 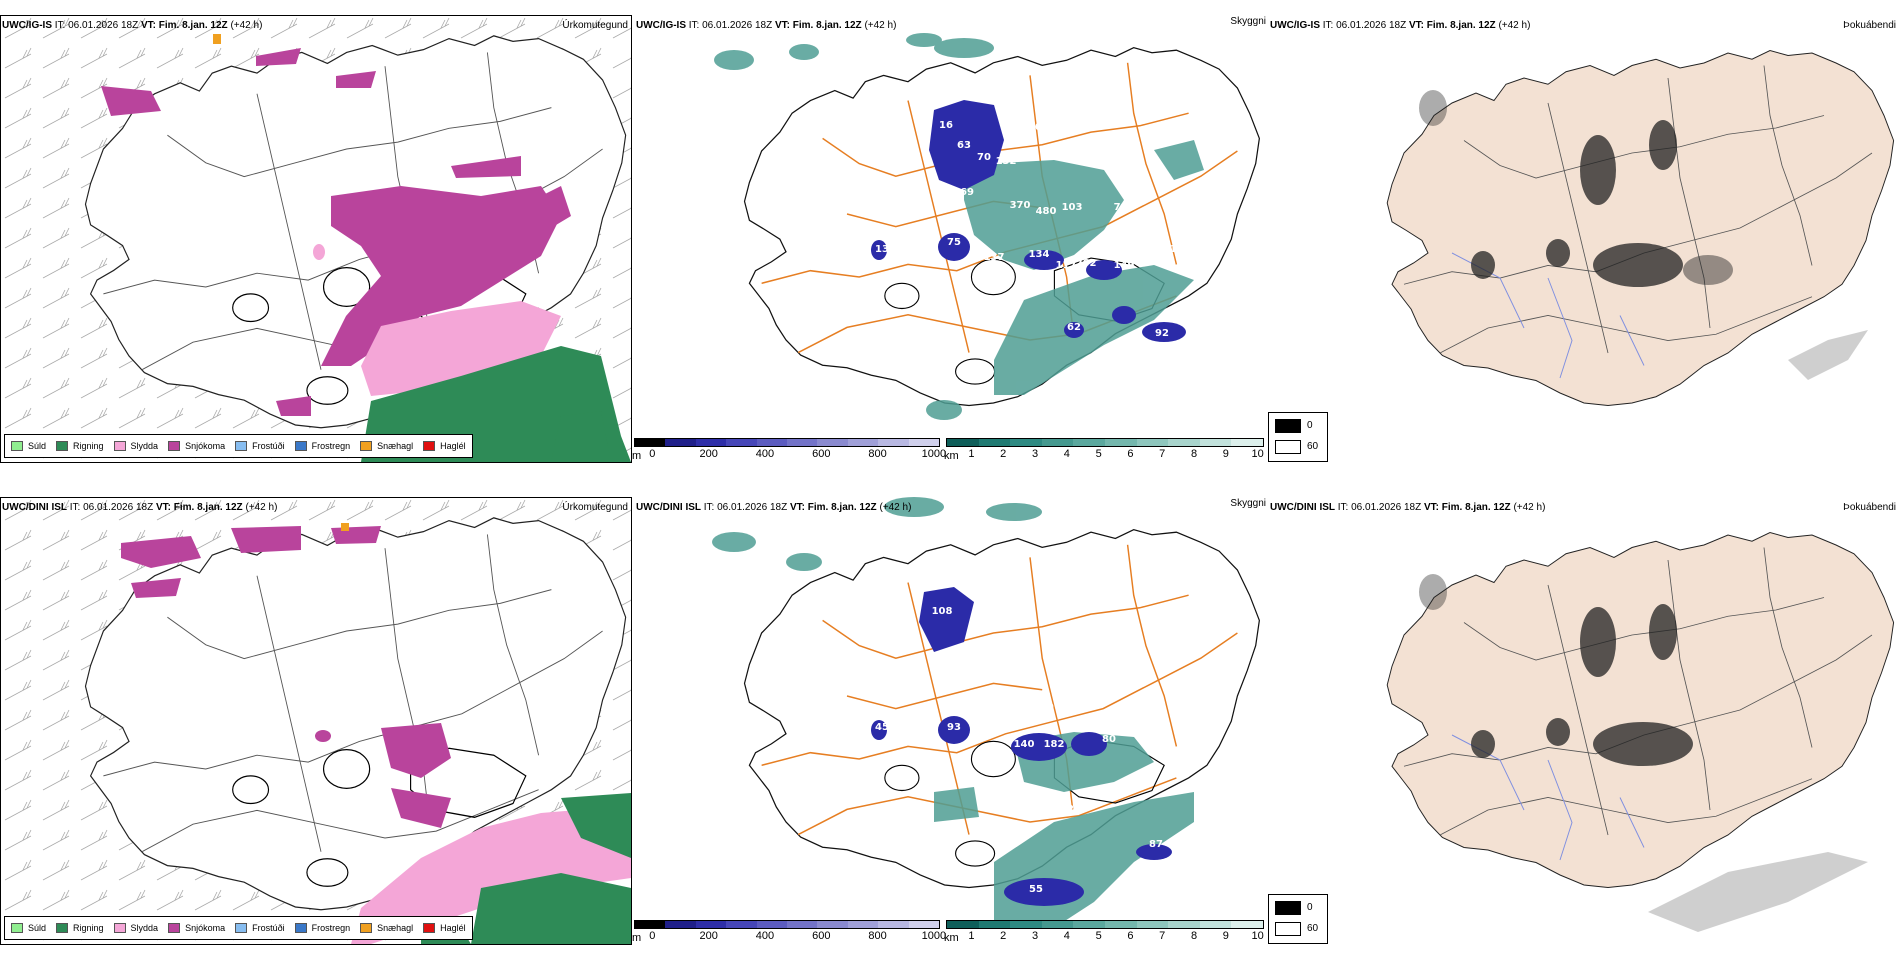 What do you see at coordinates (1066, 265) in the screenshot?
I see `cloudbase-value: 117` at bounding box center [1066, 265].